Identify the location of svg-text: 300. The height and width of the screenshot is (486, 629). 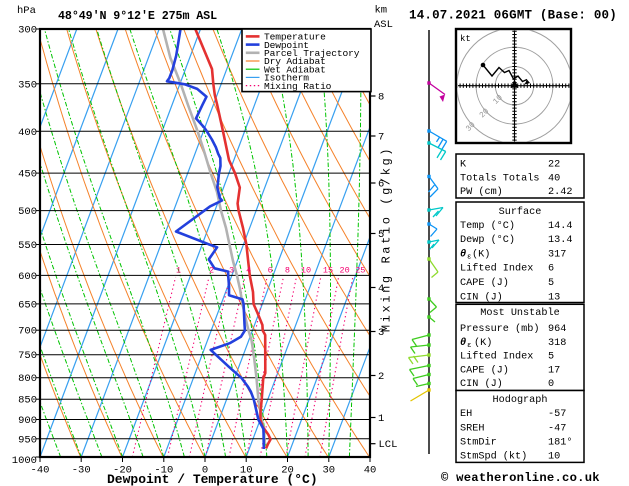
(27, 31).